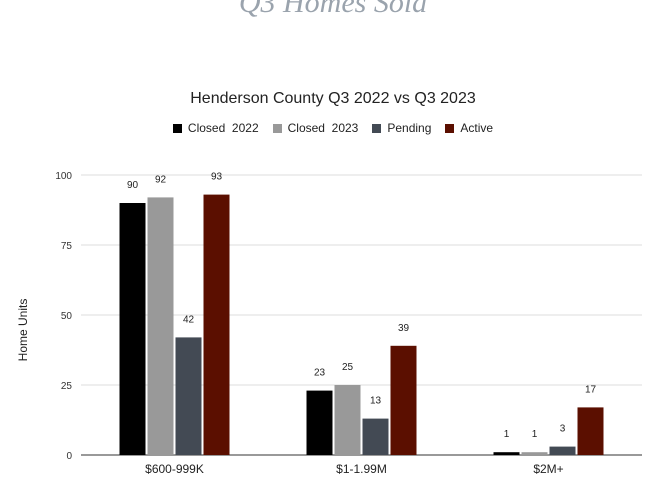  I want to click on y-tick-label: 25, so click(67, 386).